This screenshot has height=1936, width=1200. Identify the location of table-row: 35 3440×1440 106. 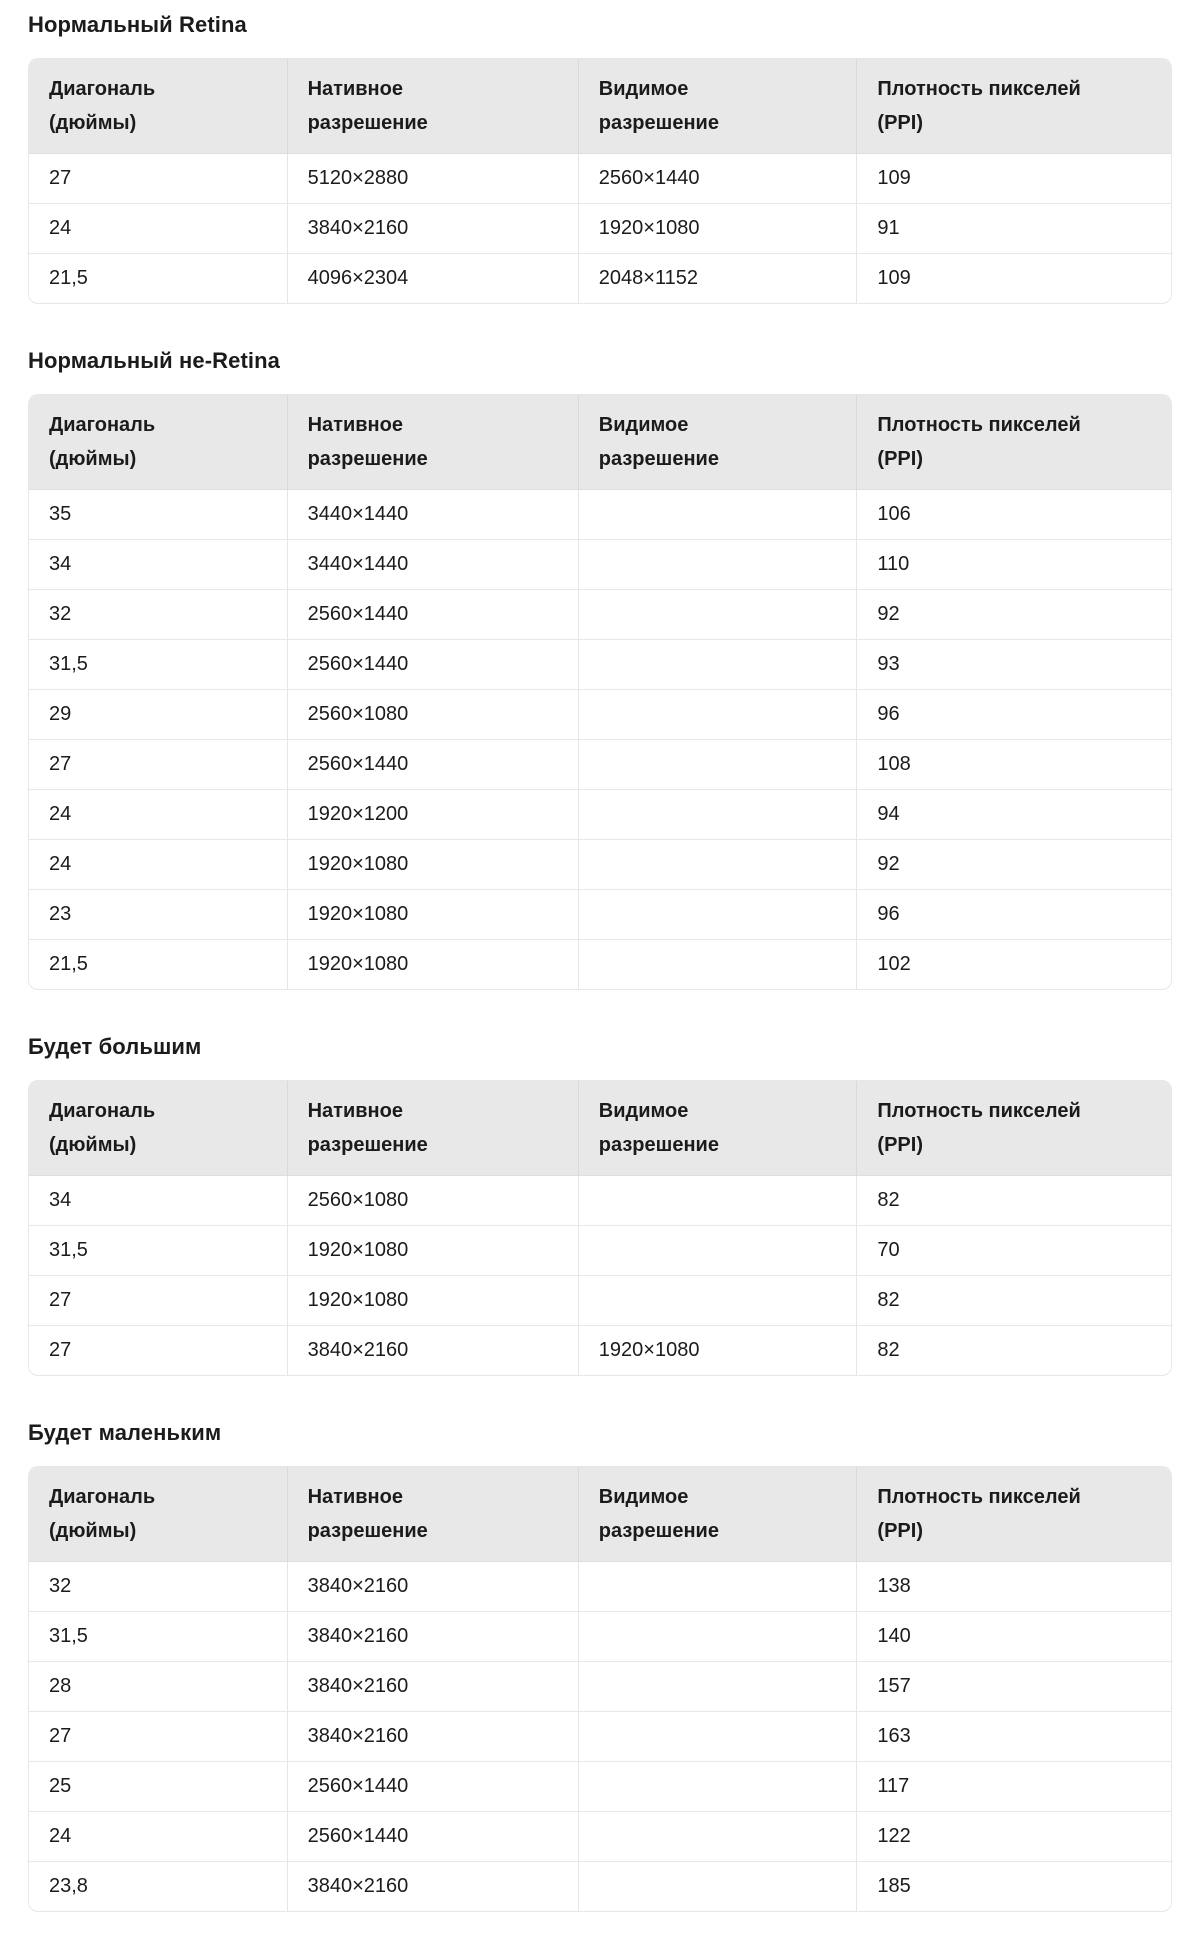
(600, 514).